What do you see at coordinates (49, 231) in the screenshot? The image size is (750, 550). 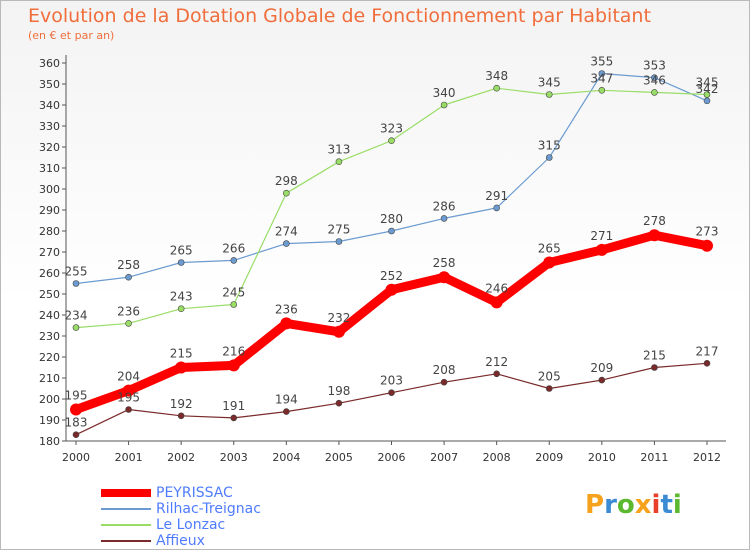 I see `y-tick-label: 280` at bounding box center [49, 231].